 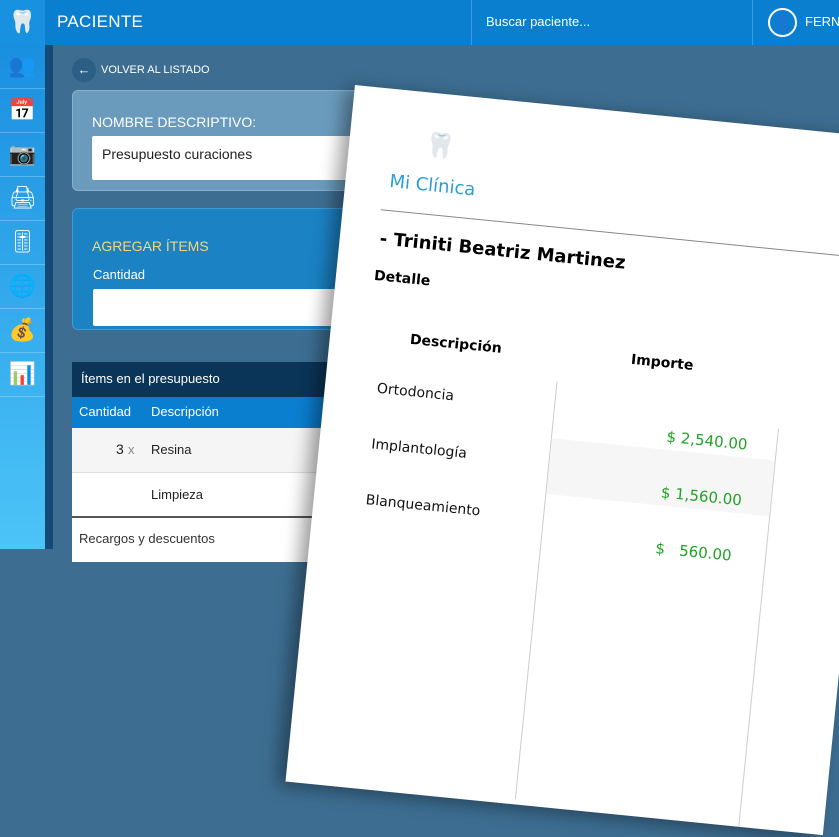 I want to click on section-title: Detalle, so click(x=402, y=278).